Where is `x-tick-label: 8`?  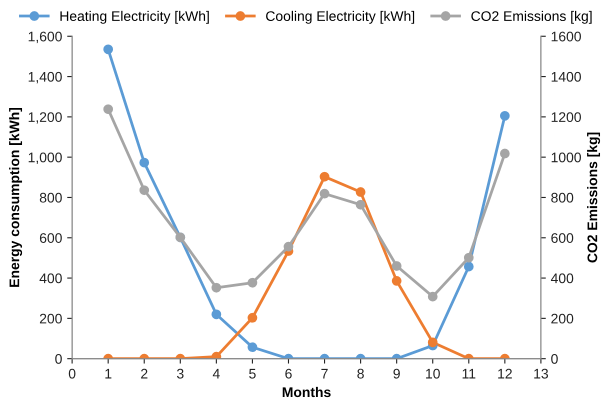
x-tick-label: 8 is located at coordinates (360, 373).